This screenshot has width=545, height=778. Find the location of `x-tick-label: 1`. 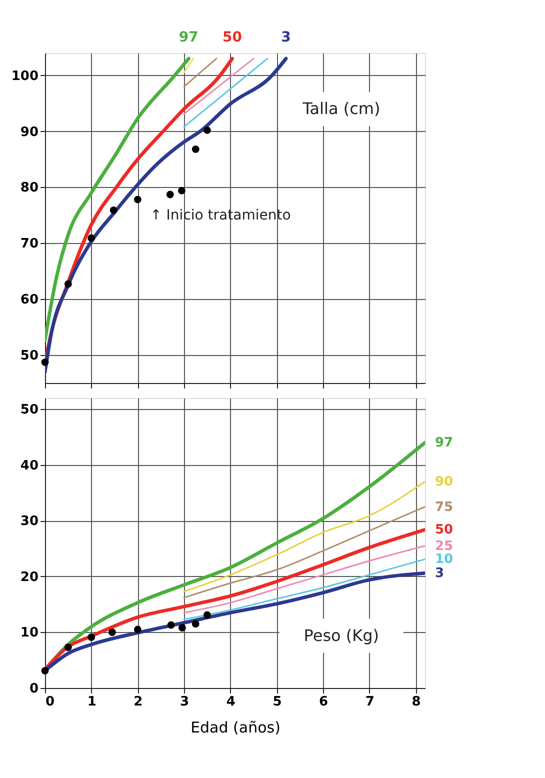

x-tick-label: 1 is located at coordinates (91, 702).